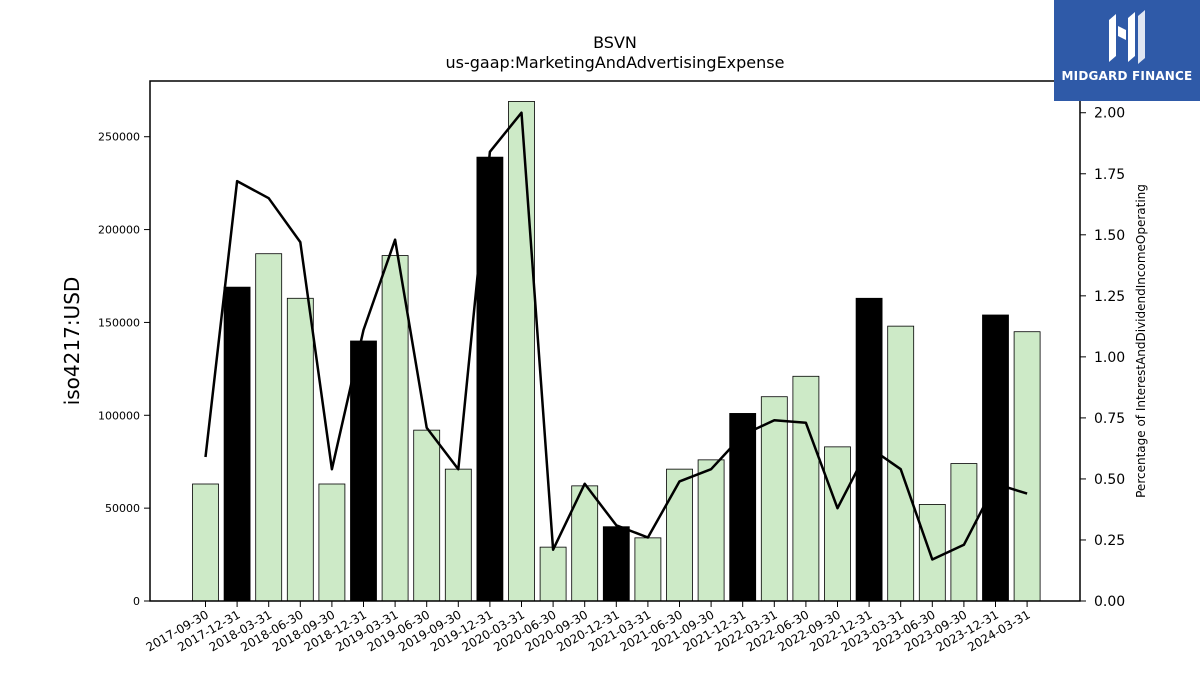 The width and height of the screenshot is (1200, 675). I want to click on right-tick-label: 0.50, so click(1109, 480).